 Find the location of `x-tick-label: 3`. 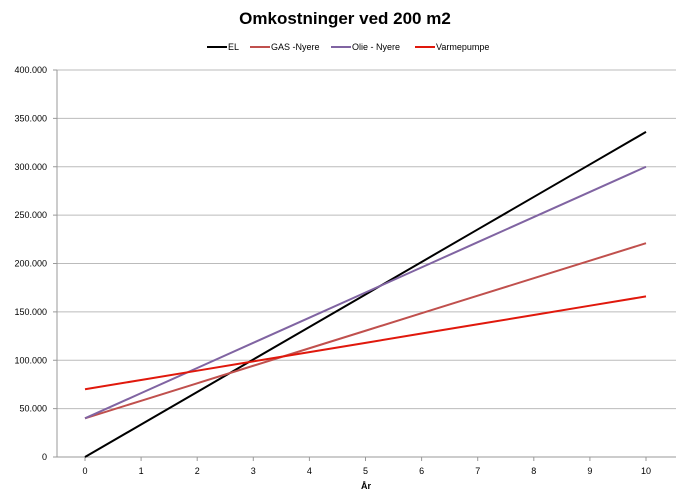

x-tick-label: 3 is located at coordinates (253, 471).